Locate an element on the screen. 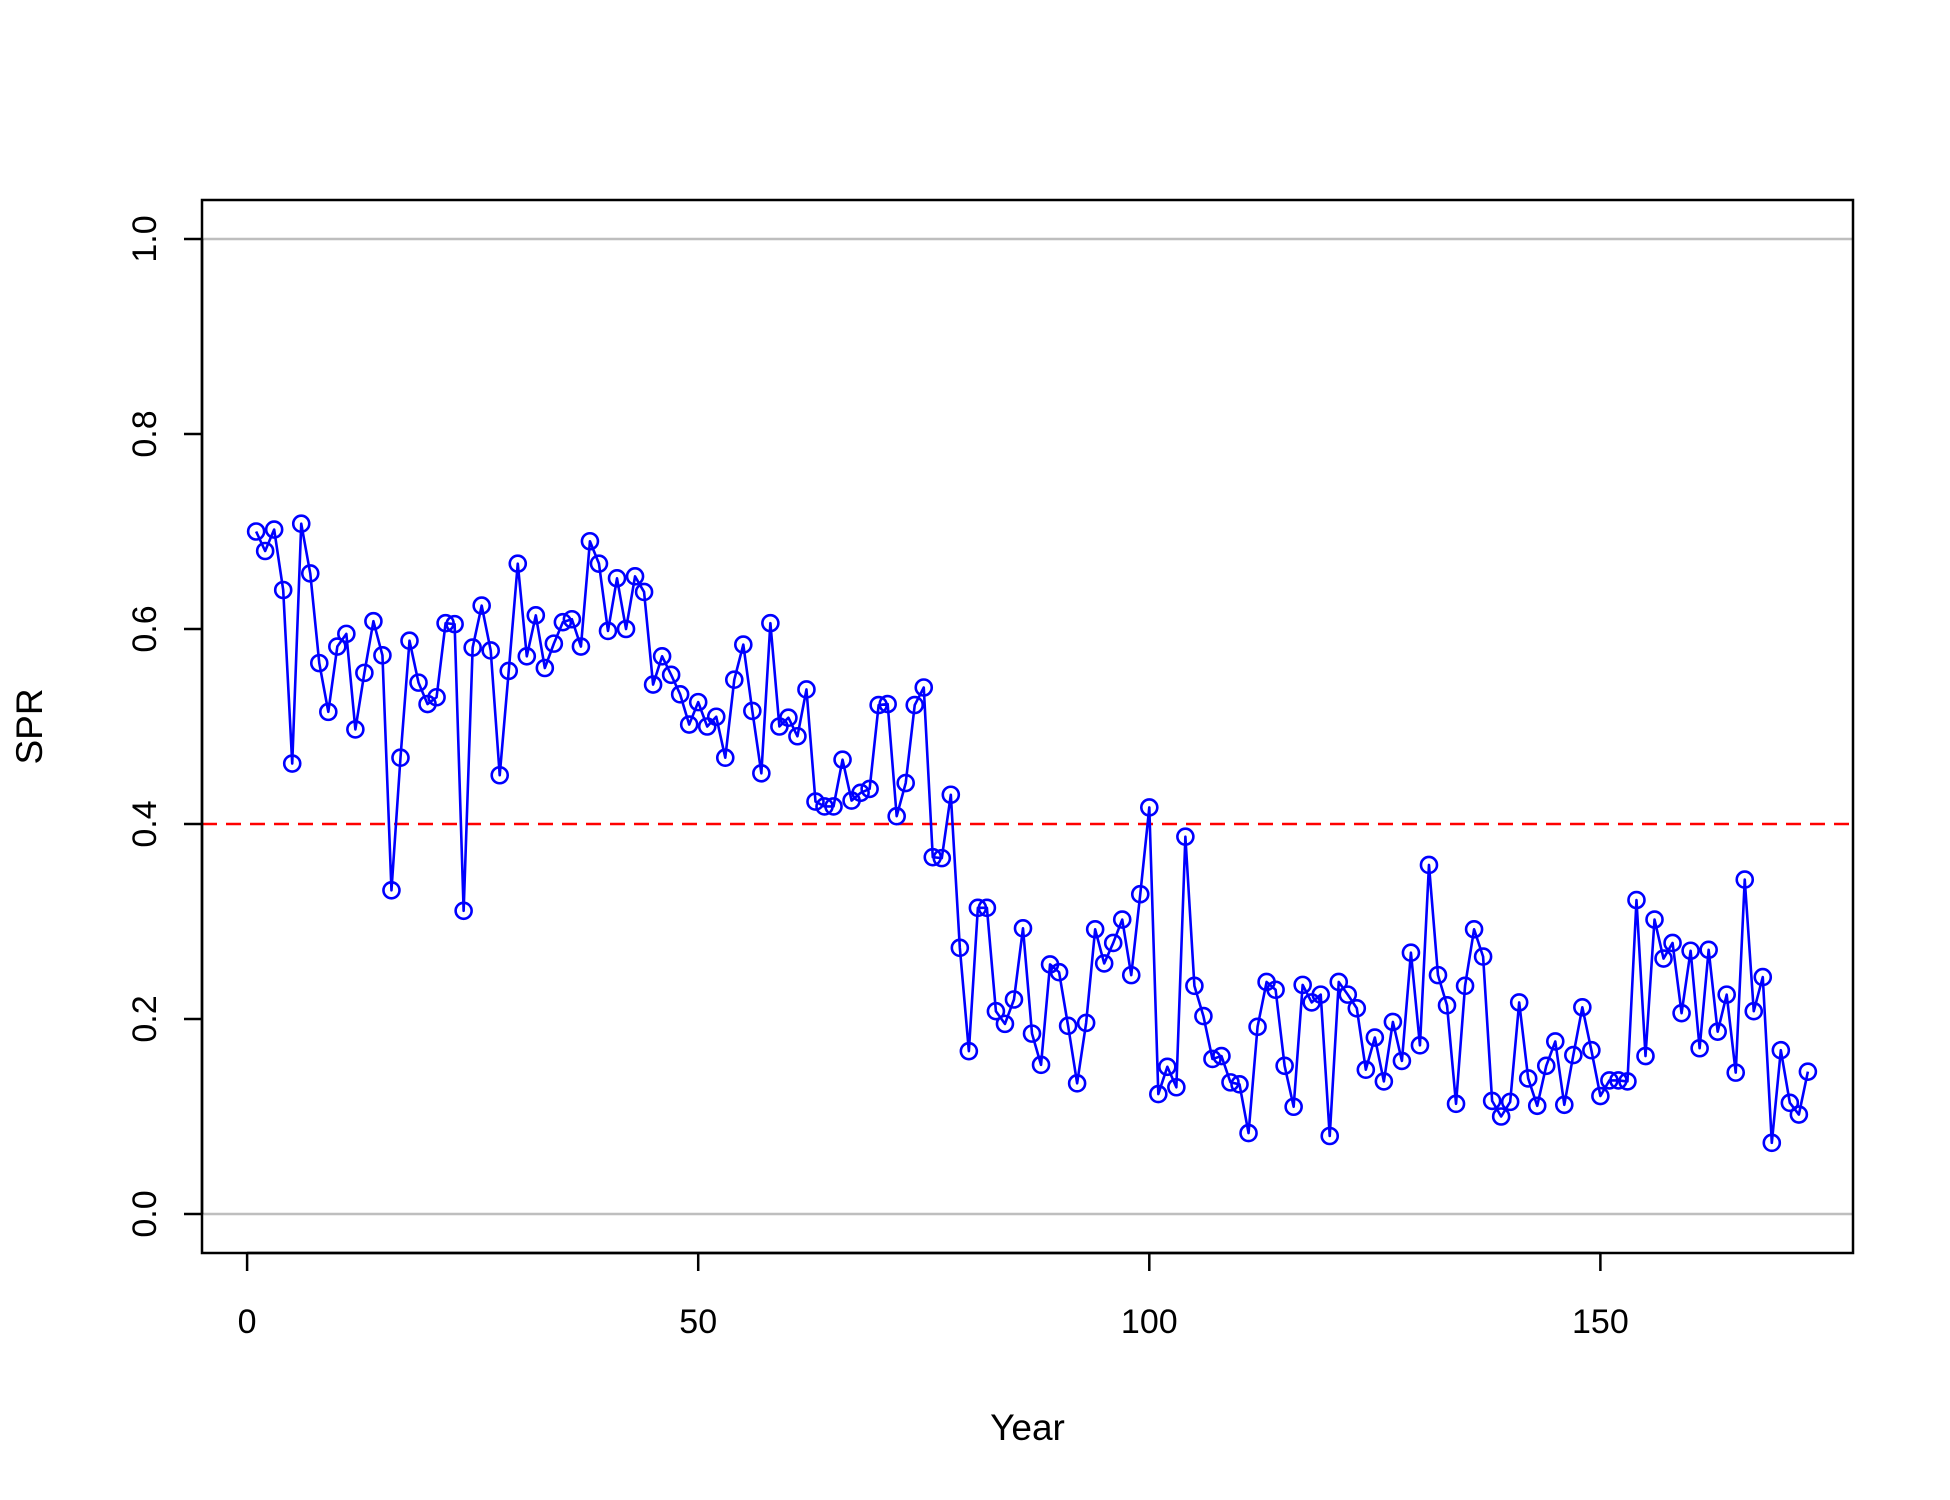  y-axis: 0.0 0.2 0.4 0.6 0.8 1.0 is located at coordinates (165, 726).